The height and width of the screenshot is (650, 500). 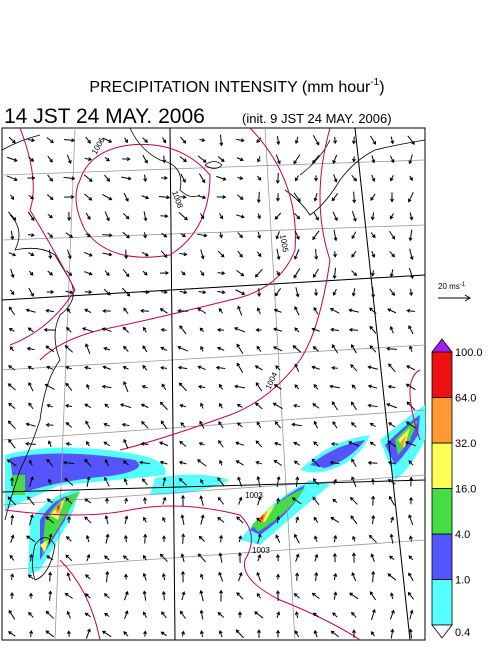 What do you see at coordinates (355, 177) in the screenshot?
I see `coast-japan` at bounding box center [355, 177].